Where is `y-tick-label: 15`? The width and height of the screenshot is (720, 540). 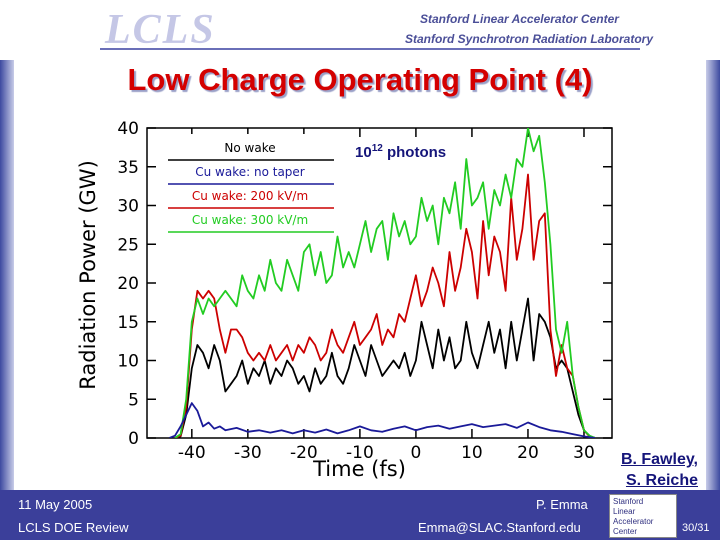 y-tick-label: 15 is located at coordinates (128, 323).